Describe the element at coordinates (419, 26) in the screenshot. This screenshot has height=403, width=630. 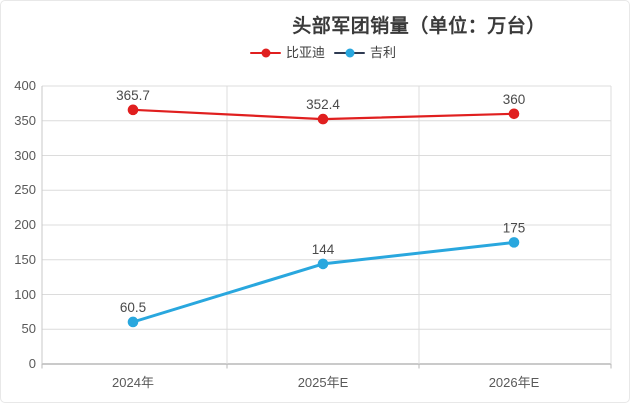
I see `chart-title: 头部军团销量（单位：万台）` at that location.